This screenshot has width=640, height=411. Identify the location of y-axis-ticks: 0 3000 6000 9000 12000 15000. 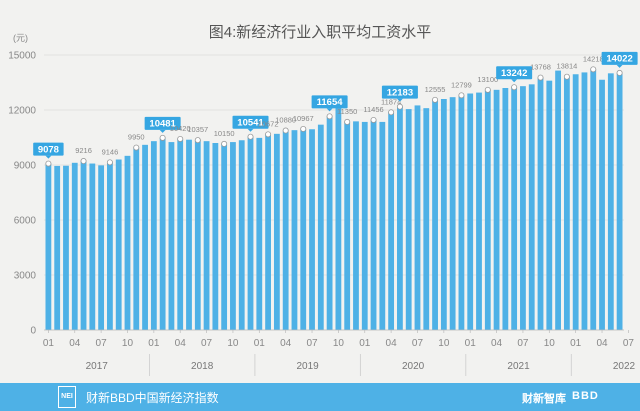
(22, 194).